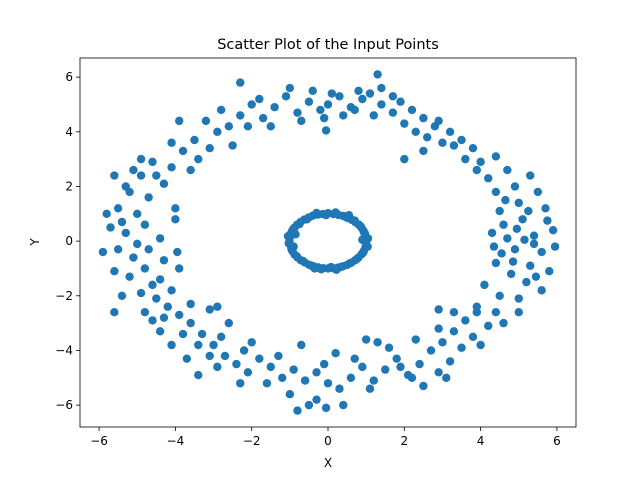  Describe the element at coordinates (557, 441) in the screenshot. I see `x-tick-label: 6` at that location.